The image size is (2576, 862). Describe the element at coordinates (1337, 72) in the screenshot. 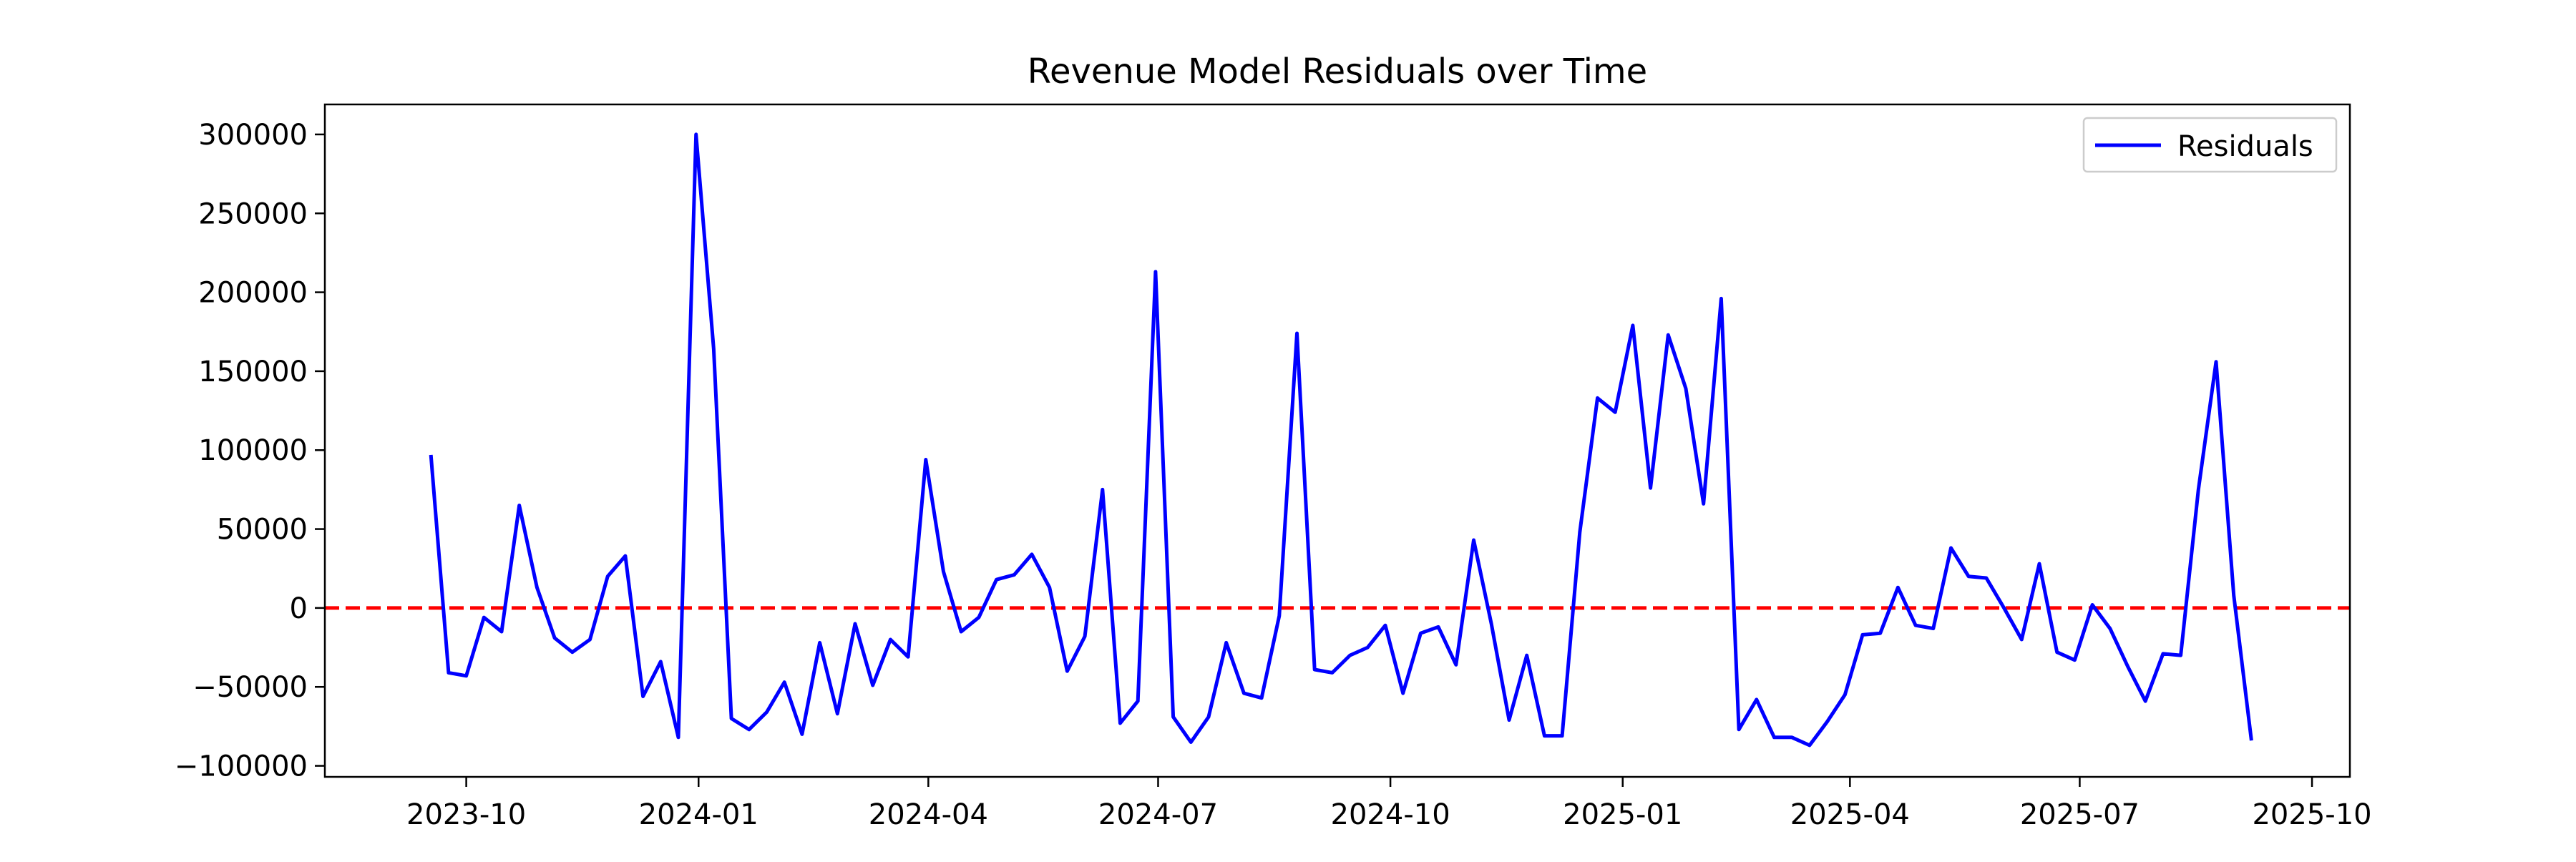

I see `chart-title: Revenue Model Residuals over Time` at that location.